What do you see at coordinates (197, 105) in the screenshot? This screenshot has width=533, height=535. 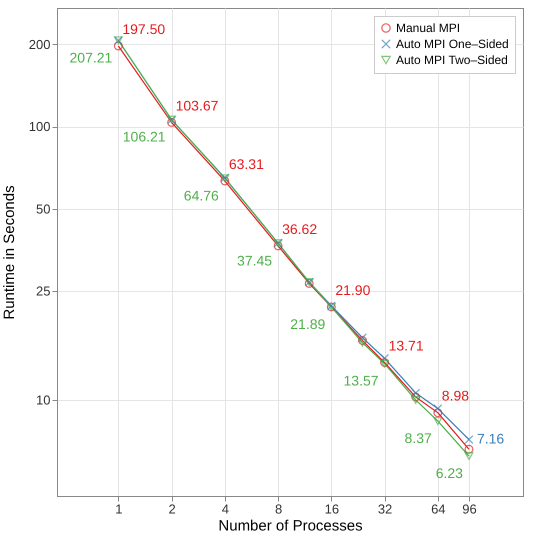 I see `data-label: 103.67` at bounding box center [197, 105].